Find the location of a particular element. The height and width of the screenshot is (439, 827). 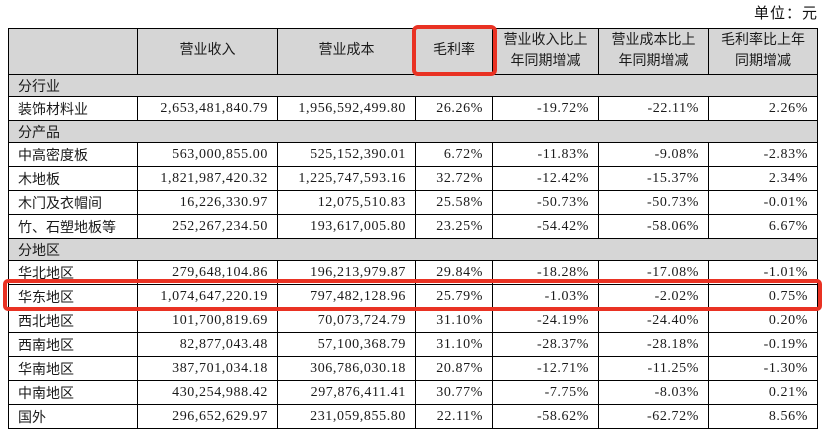

cell-cost-yoy: -24.40% is located at coordinates (653, 320).